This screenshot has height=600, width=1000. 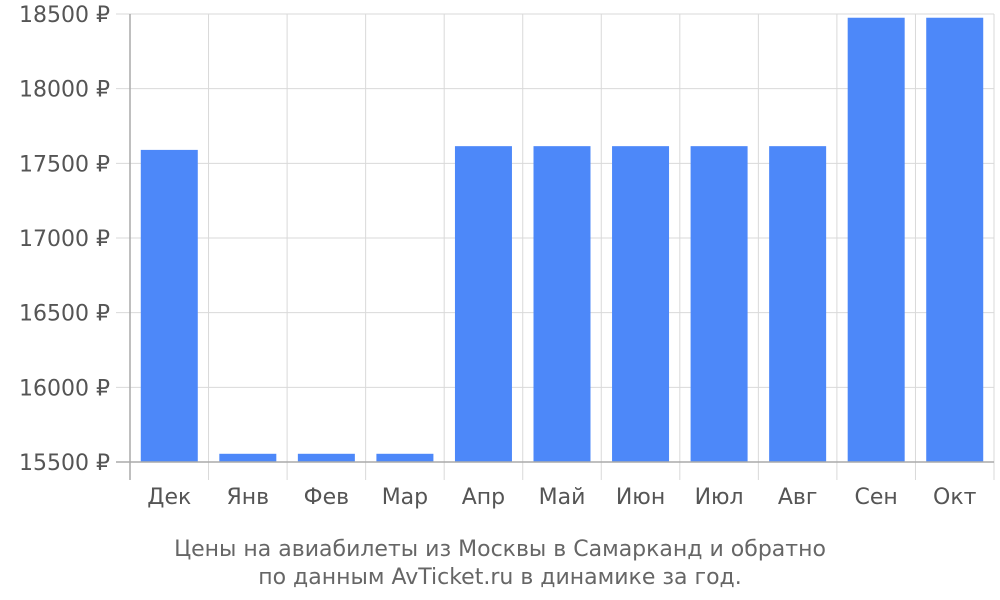 What do you see at coordinates (641, 304) in the screenshot?
I see `bar-Июн` at bounding box center [641, 304].